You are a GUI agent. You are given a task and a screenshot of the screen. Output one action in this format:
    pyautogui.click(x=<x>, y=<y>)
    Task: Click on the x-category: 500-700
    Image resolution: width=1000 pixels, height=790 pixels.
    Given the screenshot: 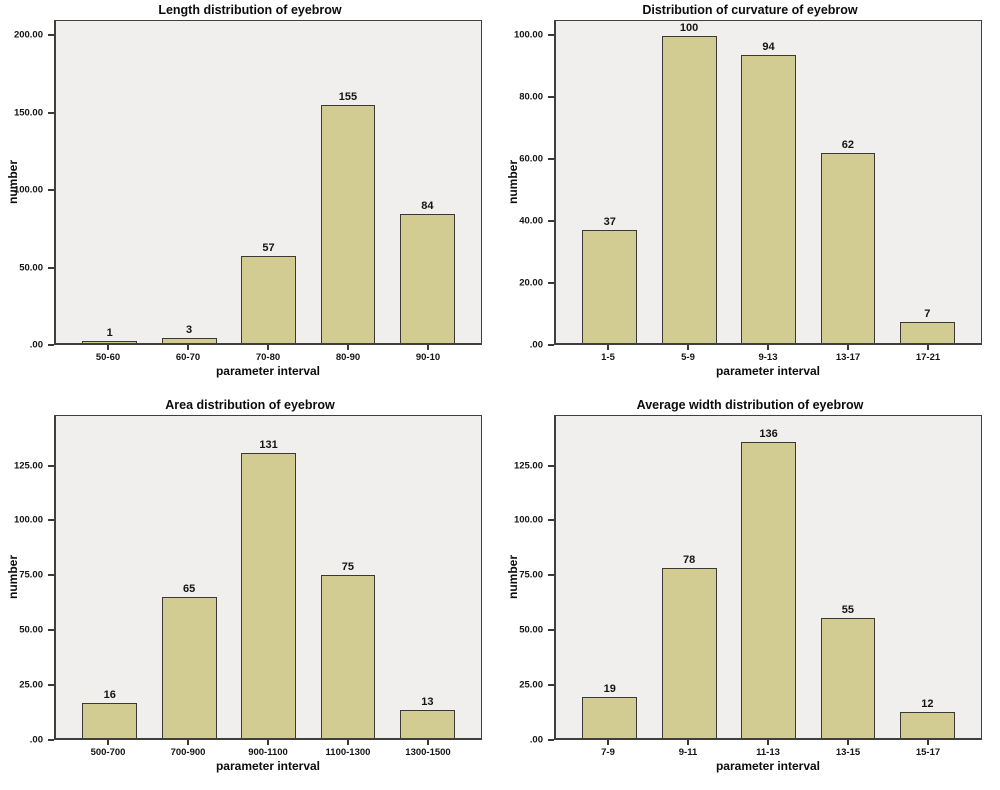 What is the action you would take?
    pyautogui.click(x=108, y=753)
    